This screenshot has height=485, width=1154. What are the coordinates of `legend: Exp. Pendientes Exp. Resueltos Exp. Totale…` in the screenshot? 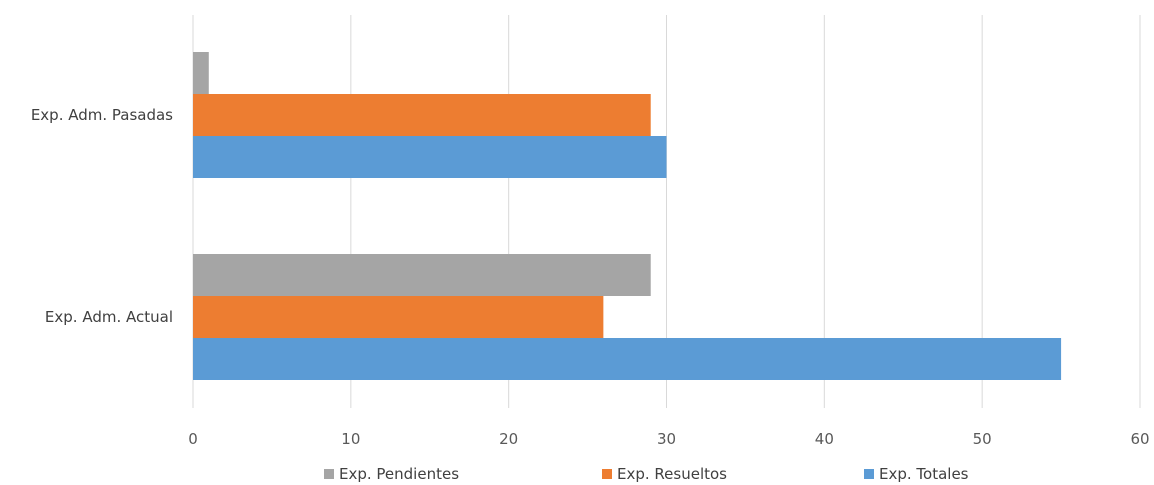 It's located at (646, 474).